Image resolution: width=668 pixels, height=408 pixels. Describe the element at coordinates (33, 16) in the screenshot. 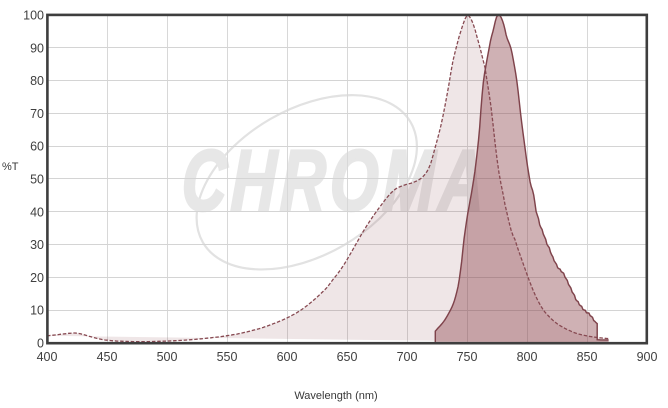

I see `svg-text: 100` at that location.